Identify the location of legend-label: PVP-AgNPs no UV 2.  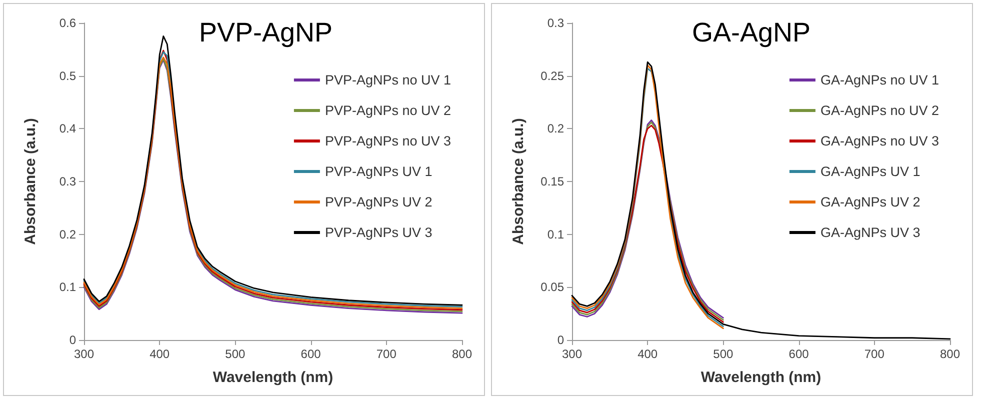
(388, 110).